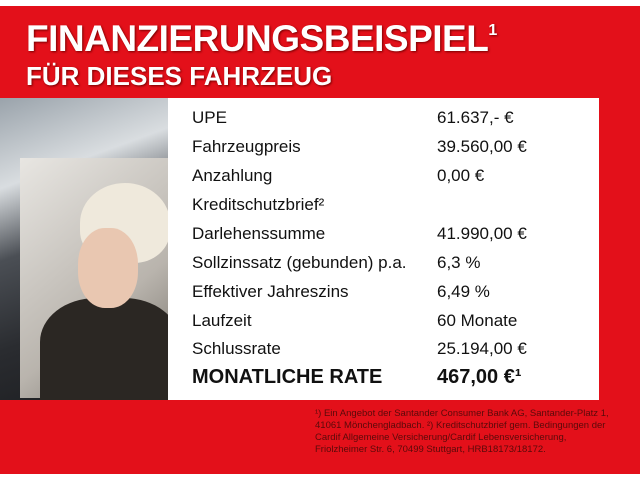 This screenshot has width=640, height=480. Describe the element at coordinates (392, 380) in the screenshot. I see `monthly-rate-row: MONATLICHE RATE 467,00 €¹` at that location.